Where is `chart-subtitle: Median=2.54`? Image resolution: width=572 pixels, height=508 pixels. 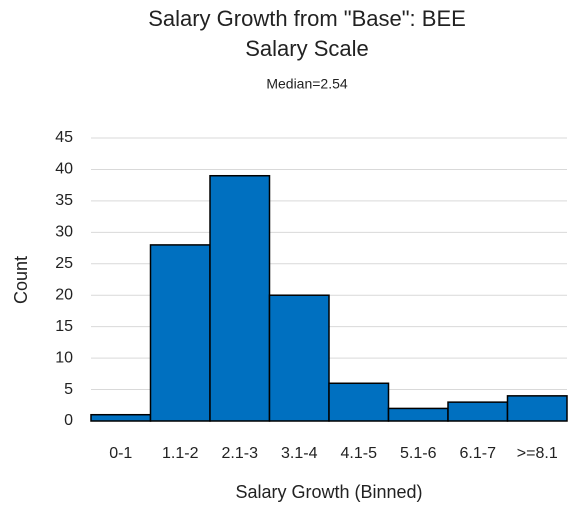
chart-subtitle: Median=2.54 is located at coordinates (307, 84).